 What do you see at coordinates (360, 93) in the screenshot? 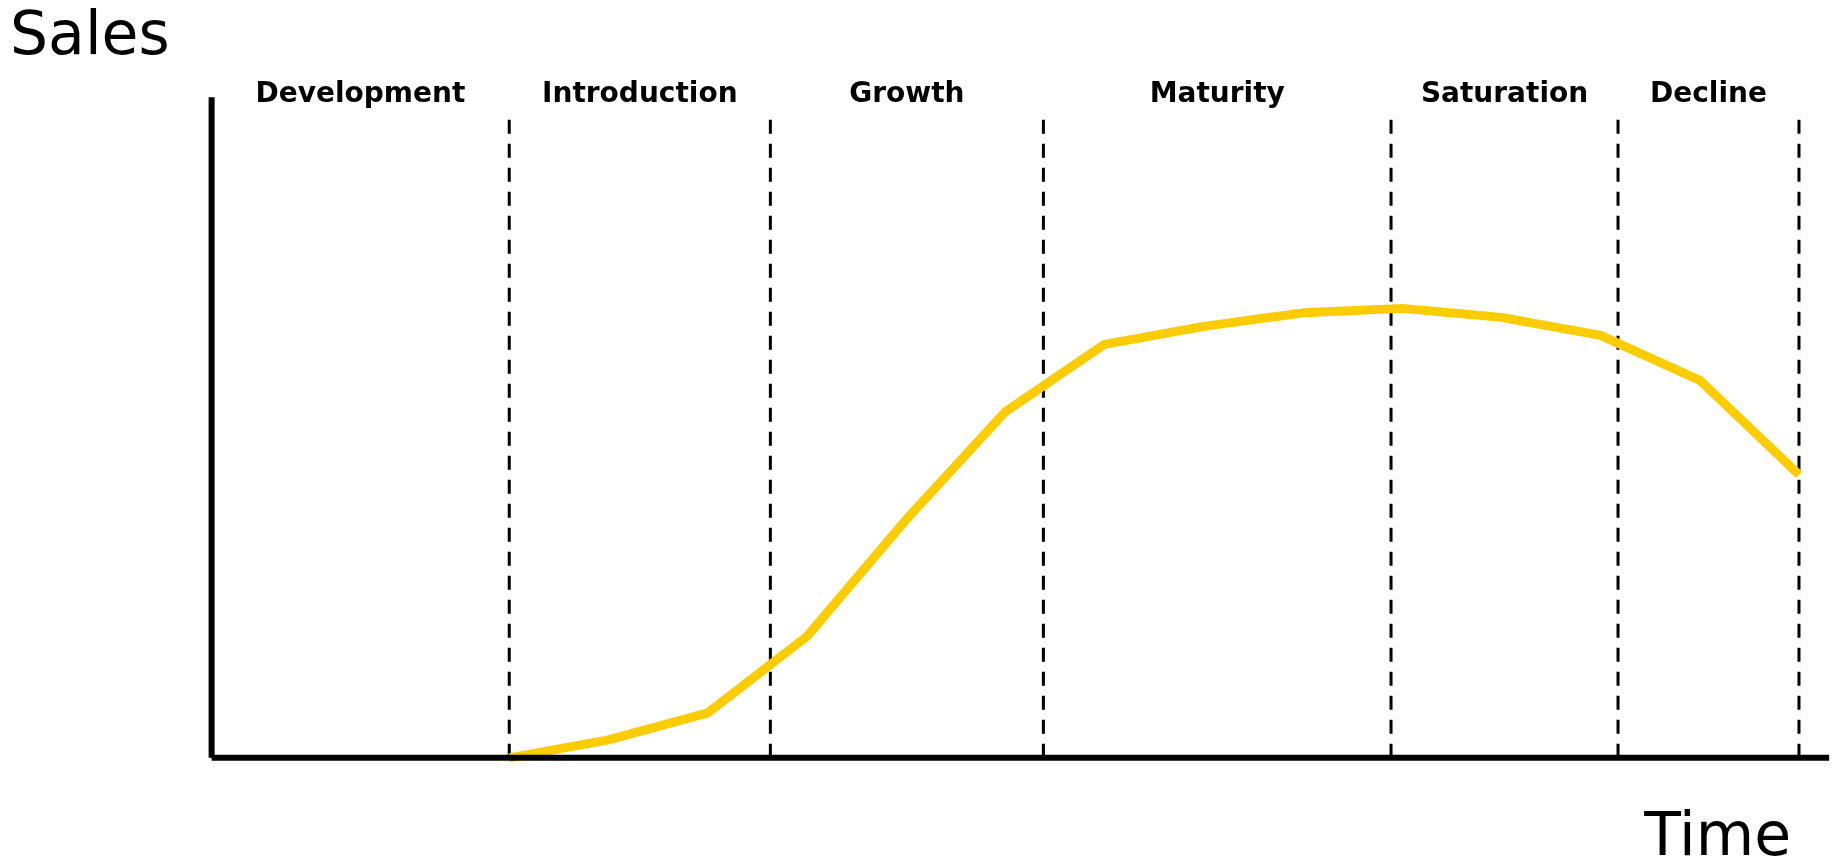
I see `text: Development` at bounding box center [360, 93].